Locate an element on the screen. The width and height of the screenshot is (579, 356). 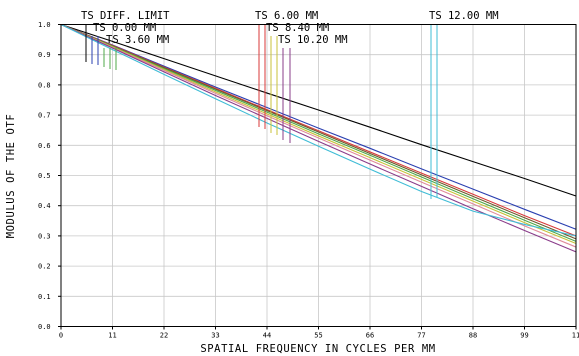
x-tick-label: 22 is located at coordinates (164, 336).